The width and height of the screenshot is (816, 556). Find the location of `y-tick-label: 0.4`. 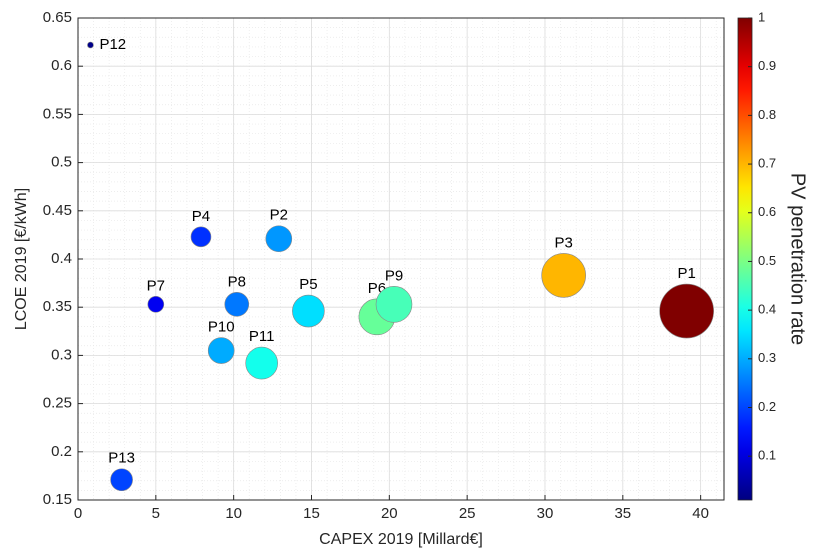

y-tick-label: 0.4 is located at coordinates (61, 258).